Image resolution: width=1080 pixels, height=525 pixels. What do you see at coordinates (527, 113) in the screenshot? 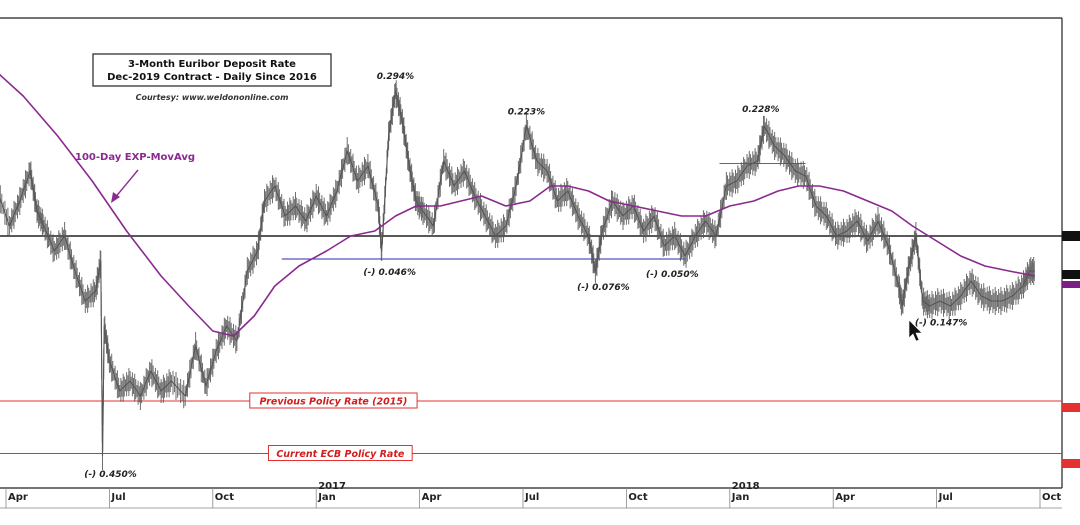
I see `peak-label-1: 0.223%` at bounding box center [527, 113].